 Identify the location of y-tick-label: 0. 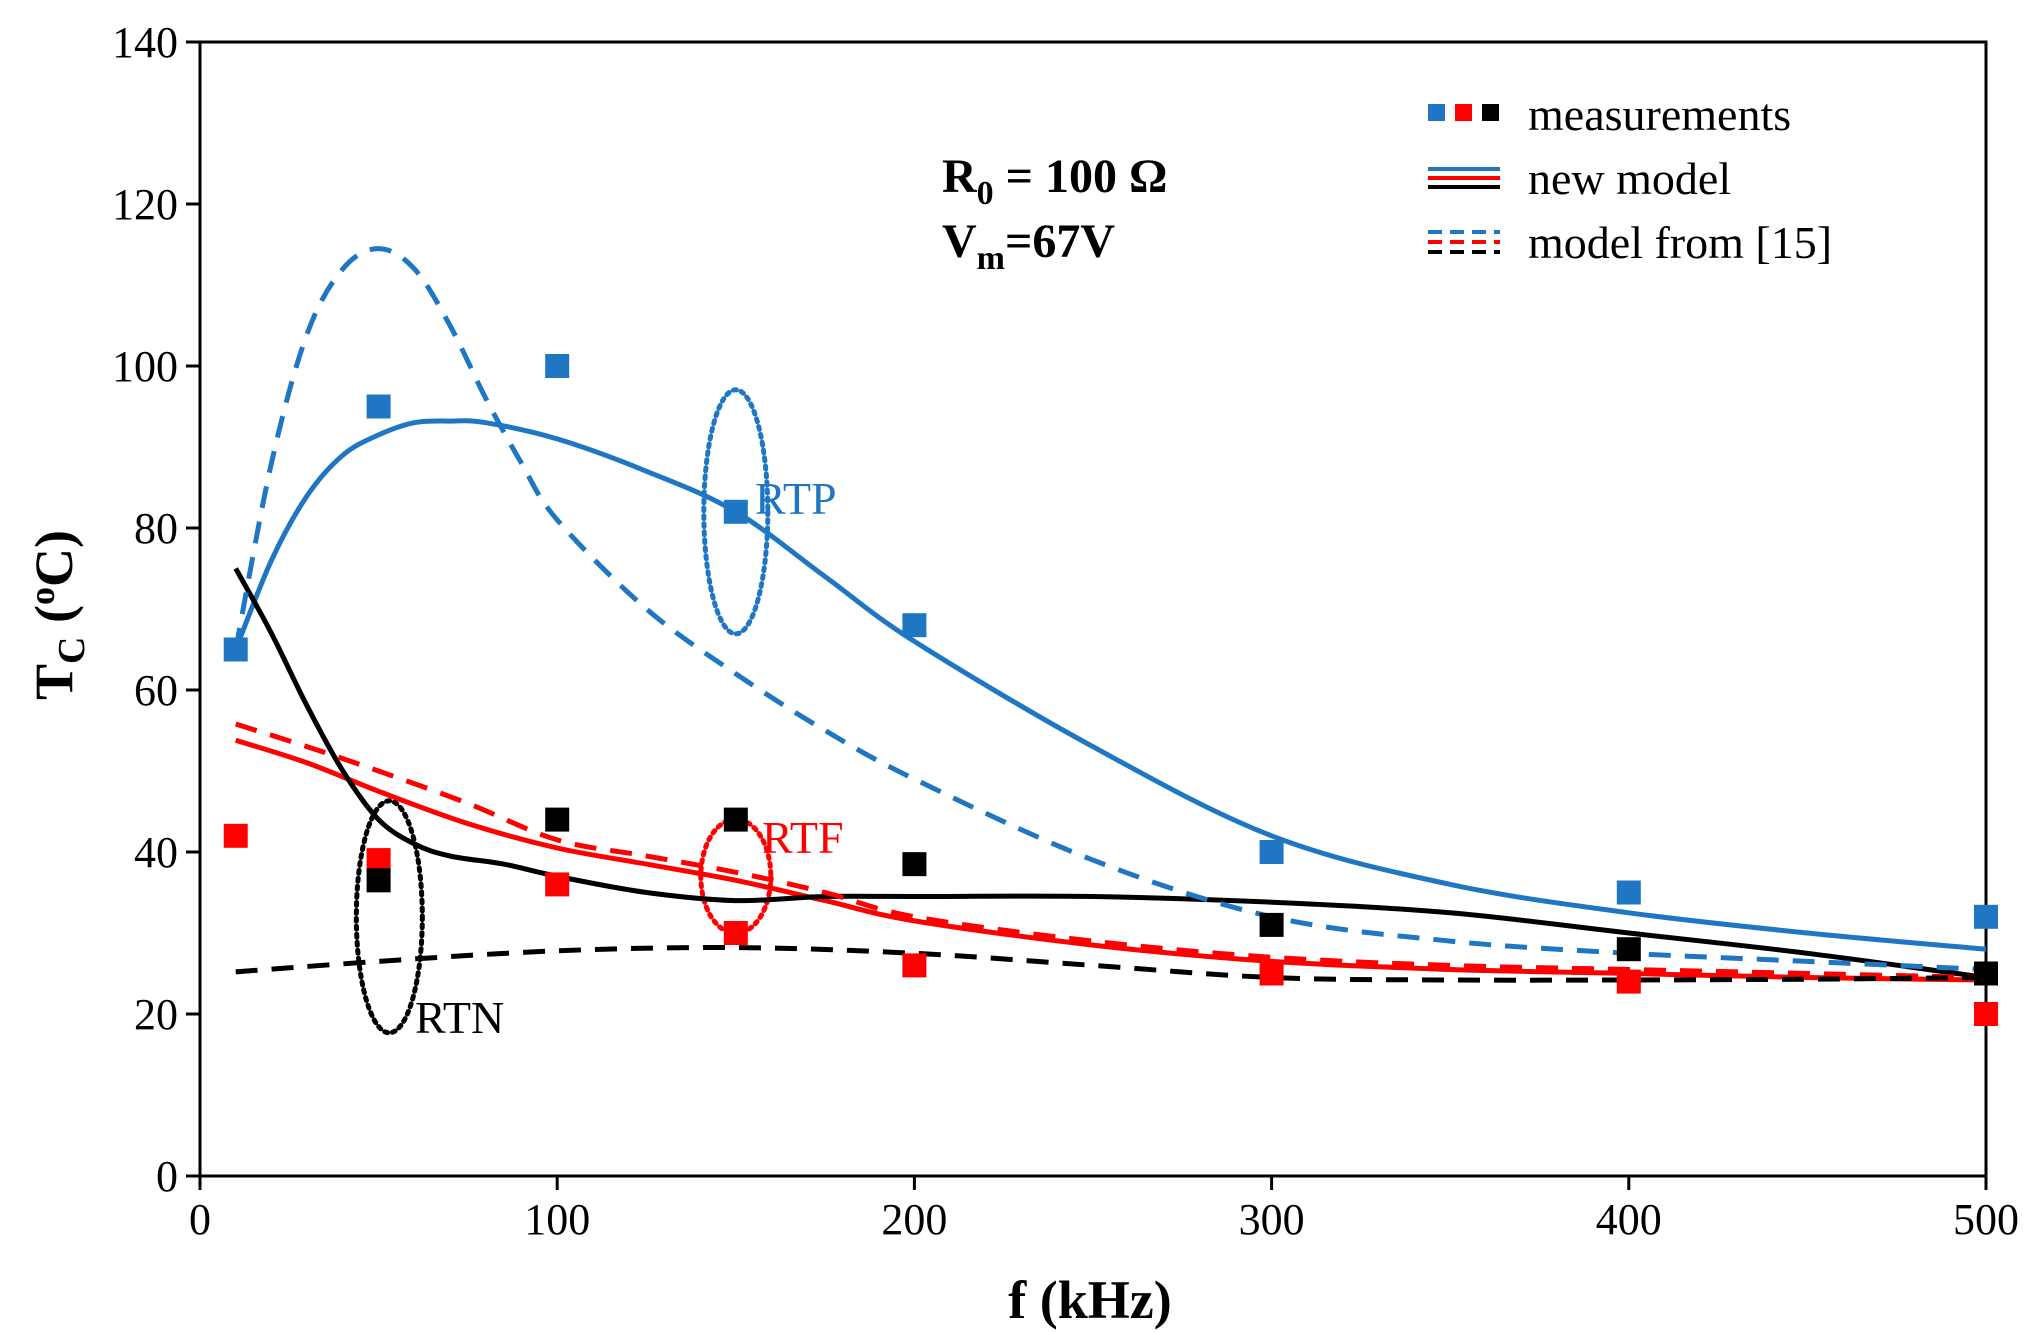
(167, 1176).